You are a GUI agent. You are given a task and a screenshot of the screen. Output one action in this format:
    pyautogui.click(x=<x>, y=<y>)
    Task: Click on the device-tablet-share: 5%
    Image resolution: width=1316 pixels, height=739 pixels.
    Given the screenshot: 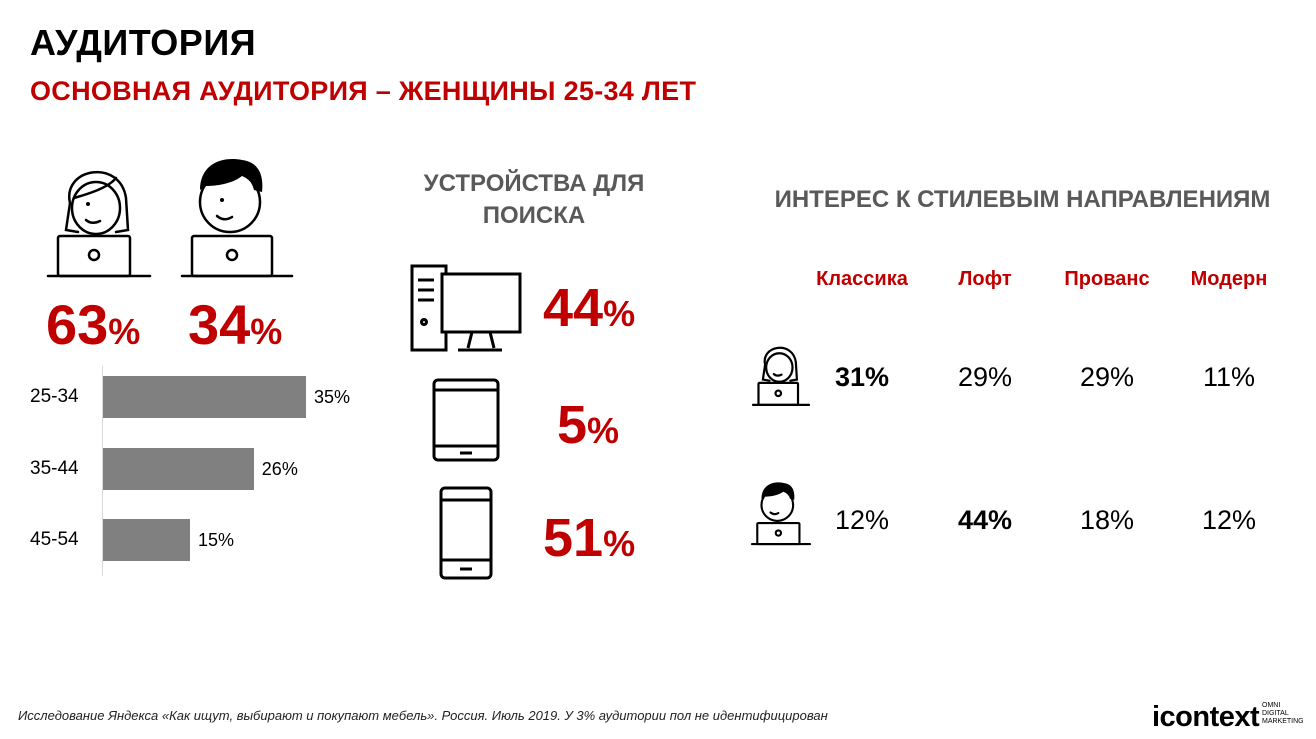 What is the action you would take?
    pyautogui.click(x=588, y=425)
    